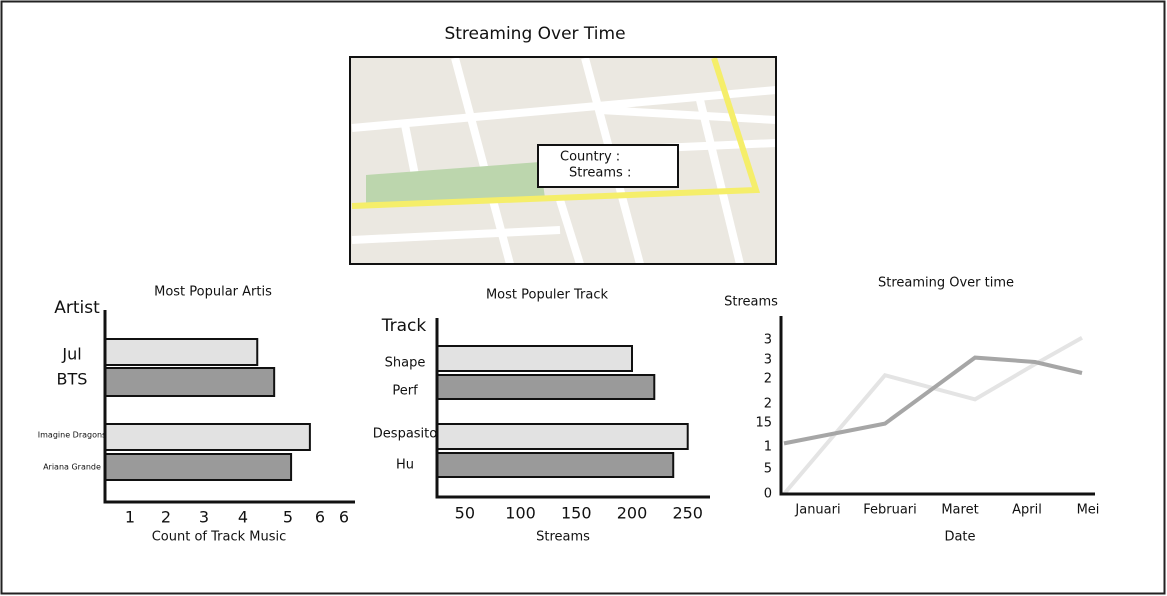 Image resolution: width=1167 pixels, height=596 pixels. Describe the element at coordinates (405, 363) in the screenshot. I see `y-tick-label: Shape` at that location.